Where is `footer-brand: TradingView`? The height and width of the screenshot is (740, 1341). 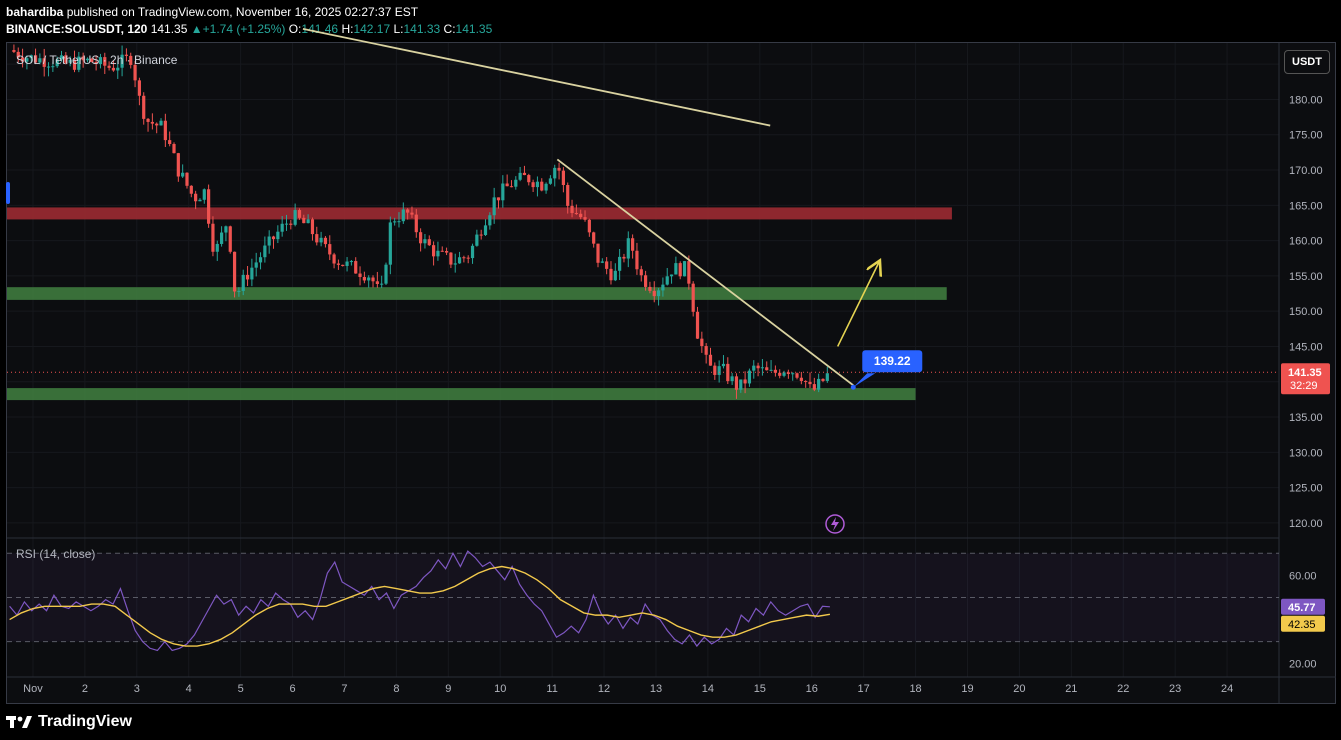
footer-brand: TradingView is located at coordinates (69, 722).